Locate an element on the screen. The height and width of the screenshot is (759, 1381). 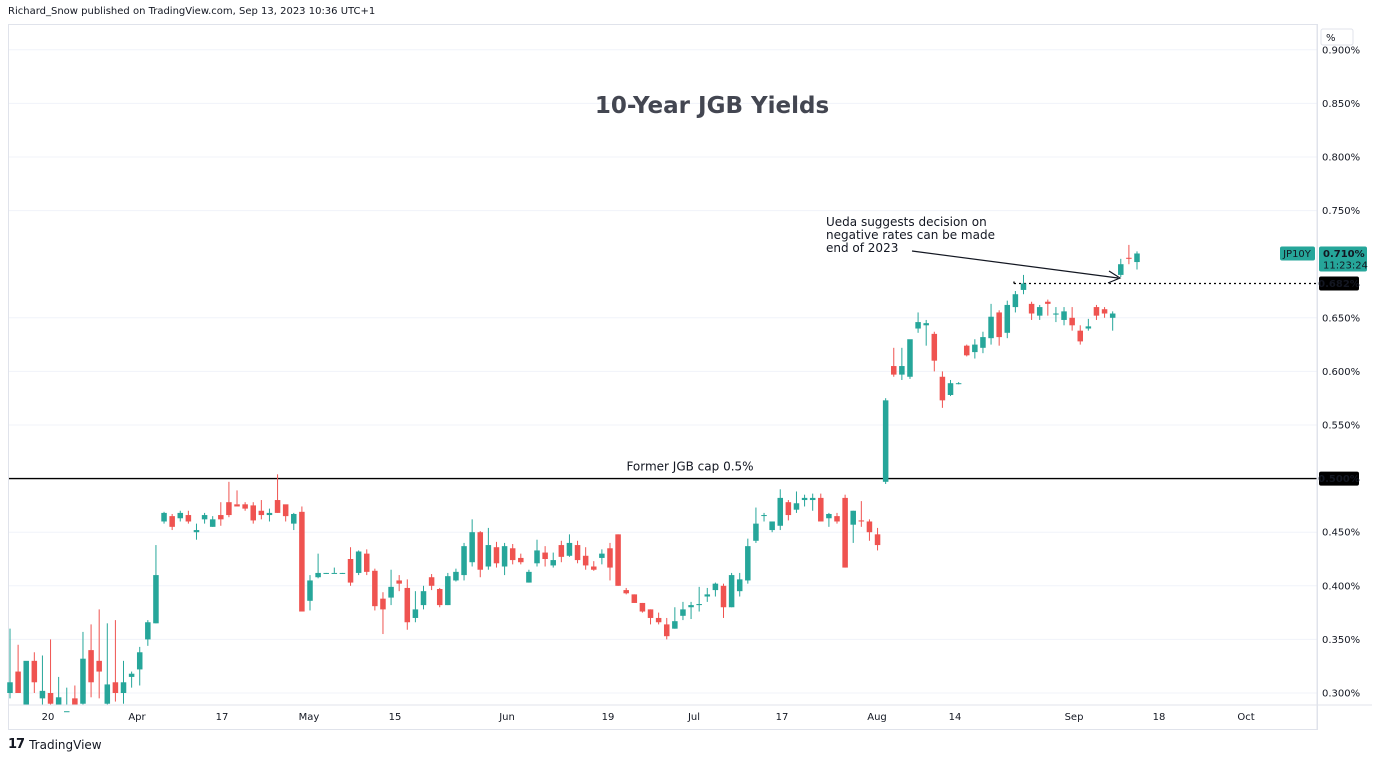
x-tick-label: 14 is located at coordinates (955, 717).